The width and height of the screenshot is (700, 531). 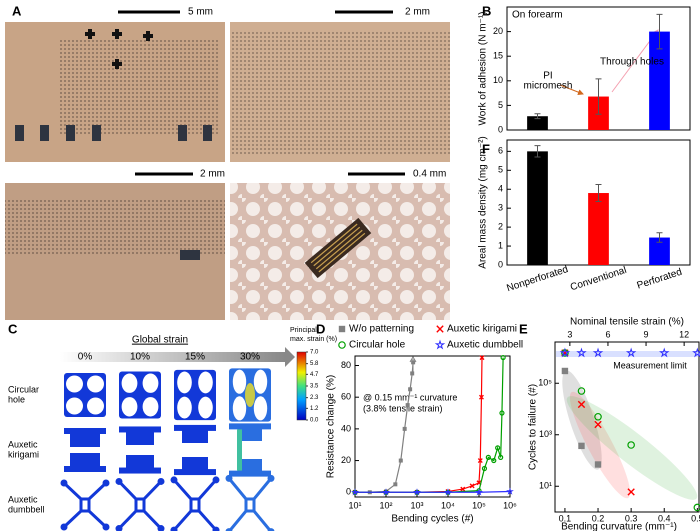 I want to click on colorbar-tick-label: 3.5, so click(x=314, y=387).